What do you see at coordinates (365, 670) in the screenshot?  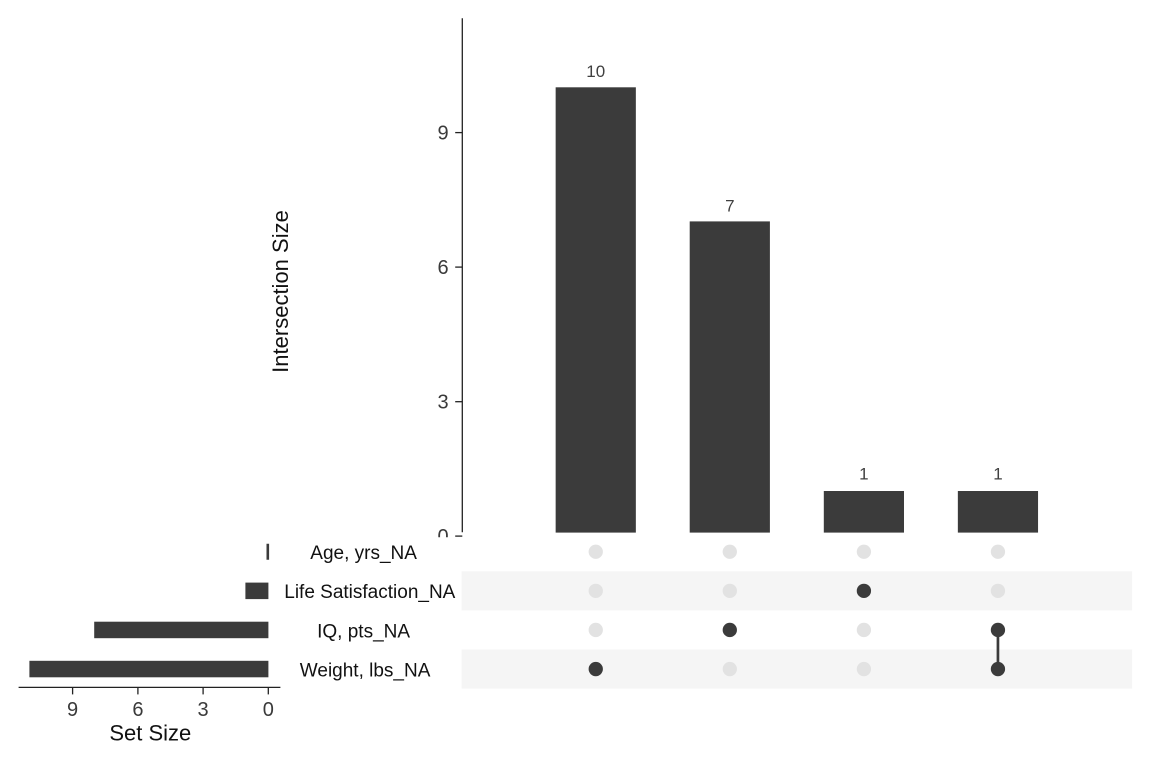 I see `svg-text: Weight, lbs_NA` at bounding box center [365, 670].